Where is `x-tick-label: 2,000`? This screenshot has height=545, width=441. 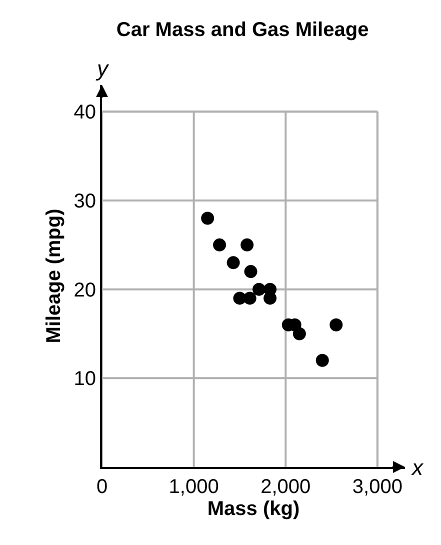 x-tick-label: 2,000 is located at coordinates (285, 487).